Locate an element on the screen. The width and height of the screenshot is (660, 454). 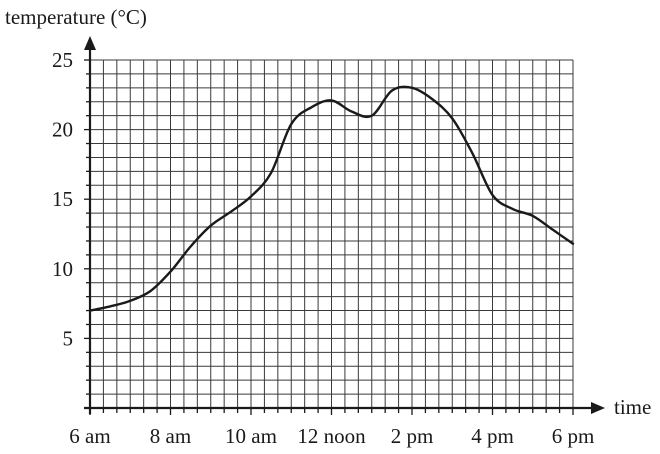
y-tick-label: 15 is located at coordinates (62, 199).